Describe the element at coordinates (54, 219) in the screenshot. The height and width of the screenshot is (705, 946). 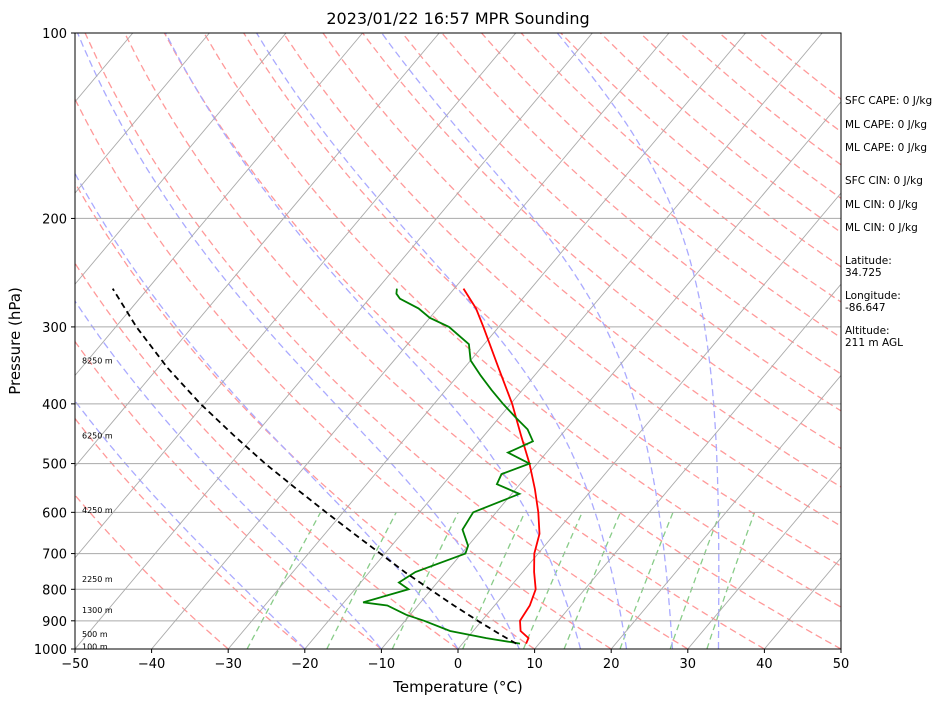
I see `y-tick-label: 200` at that location.